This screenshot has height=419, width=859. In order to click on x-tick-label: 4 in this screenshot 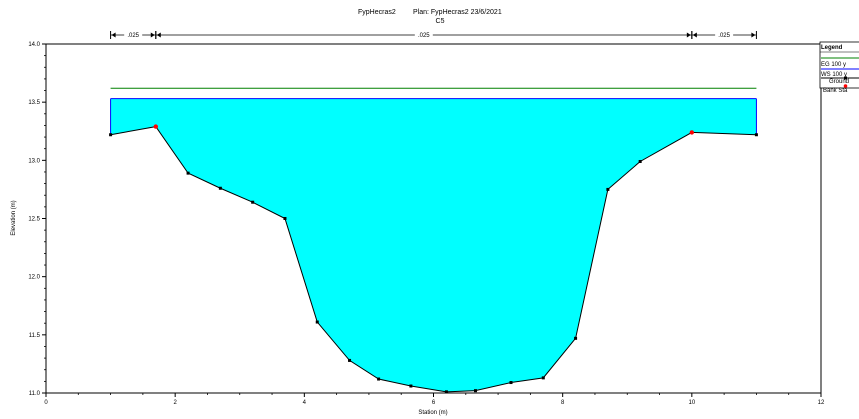, I will do `click(305, 403)`.